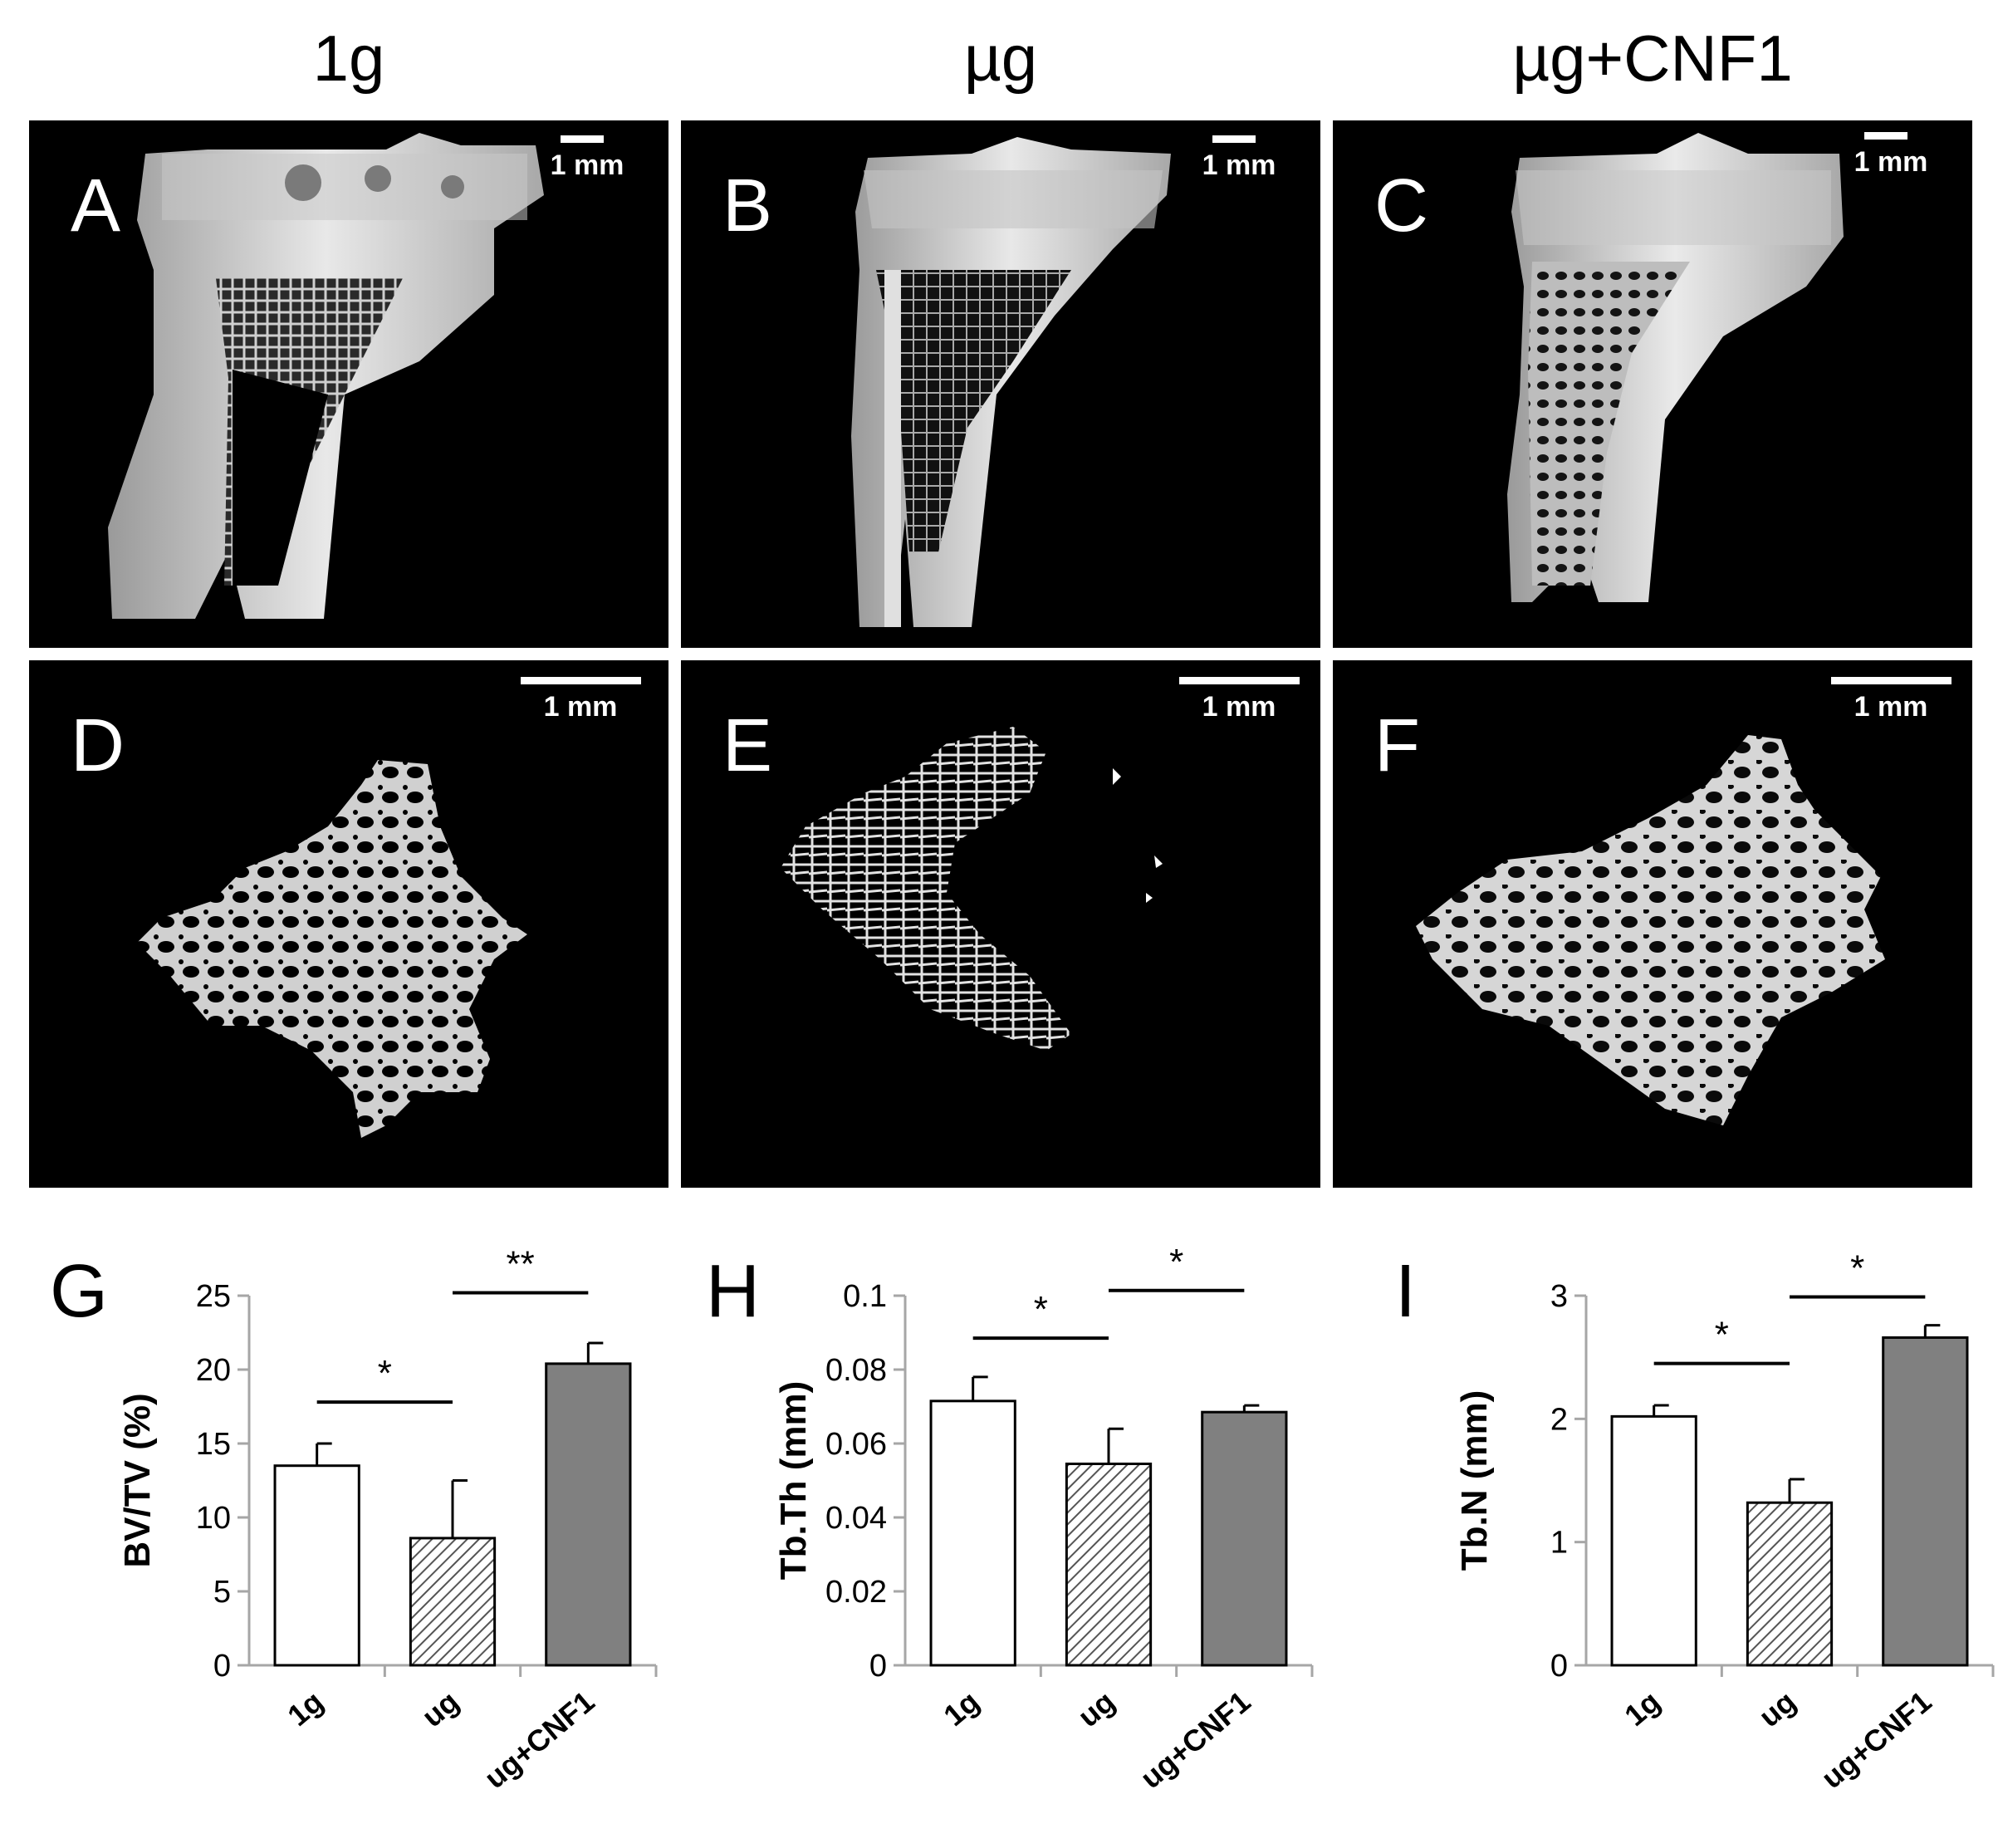 The height and width of the screenshot is (1848, 1998). Describe the element at coordinates (1559, 1543) in the screenshot. I see `y-tick-label: 1` at that location.